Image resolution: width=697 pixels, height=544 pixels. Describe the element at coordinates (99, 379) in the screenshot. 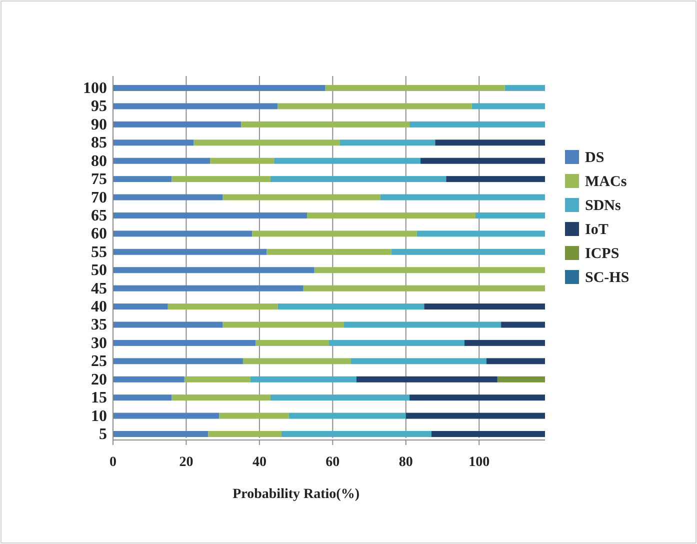

I see `y-tick-label: 20` at that location.